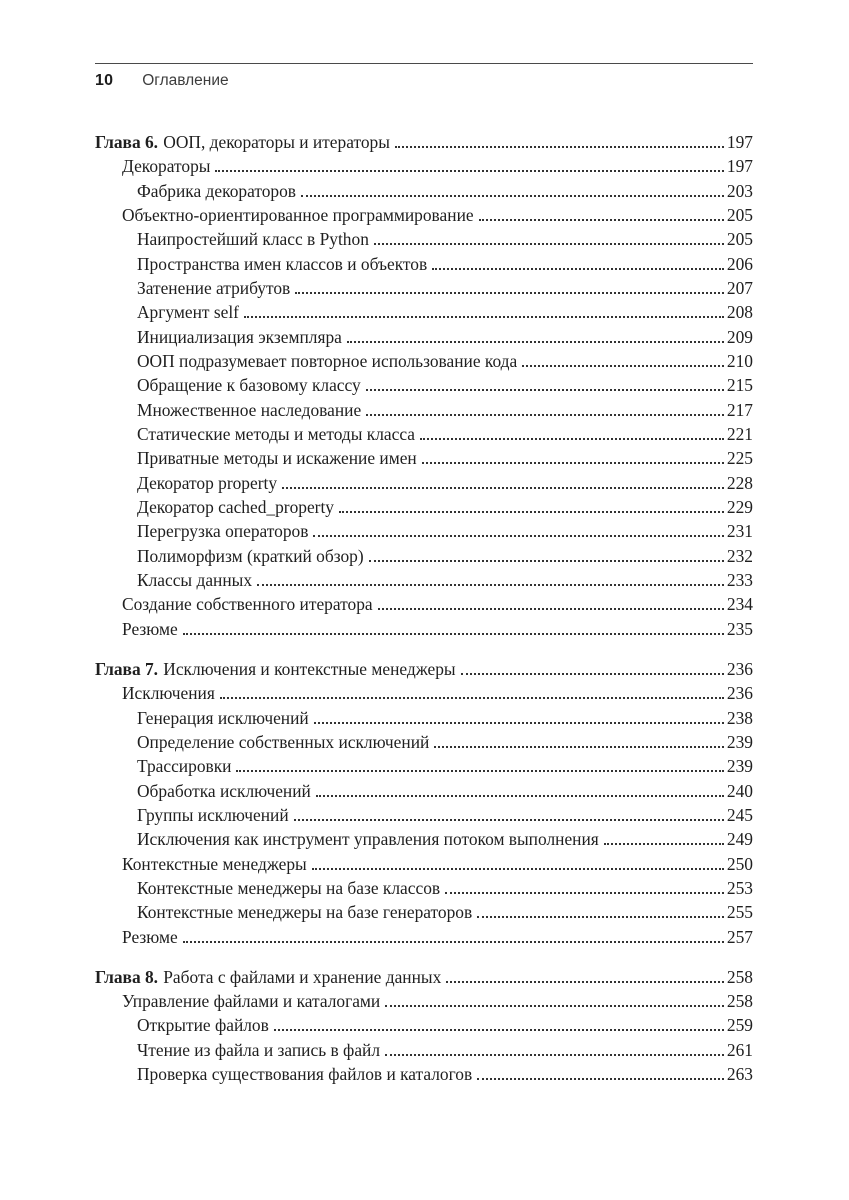 This screenshot has width=849, height=1200. Describe the element at coordinates (250, 556) in the screenshot. I see `entry-title: Полиморфизм (краткий обзор)` at that location.